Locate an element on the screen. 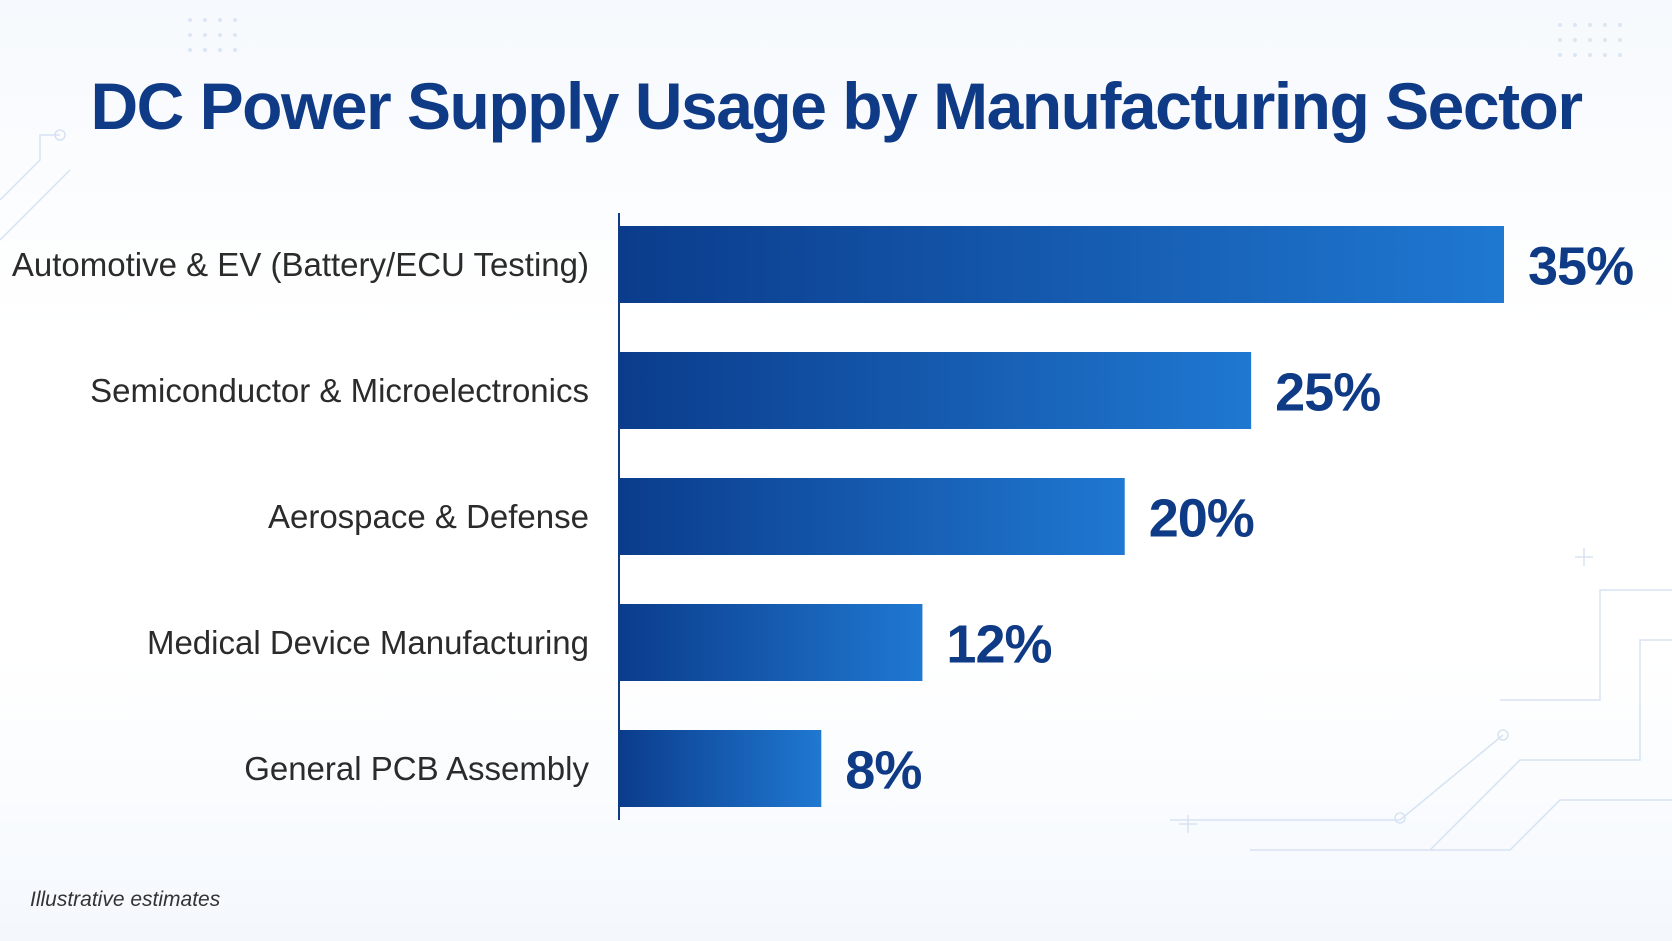  category-label-2: Aerospace & Defense is located at coordinates (428, 516).